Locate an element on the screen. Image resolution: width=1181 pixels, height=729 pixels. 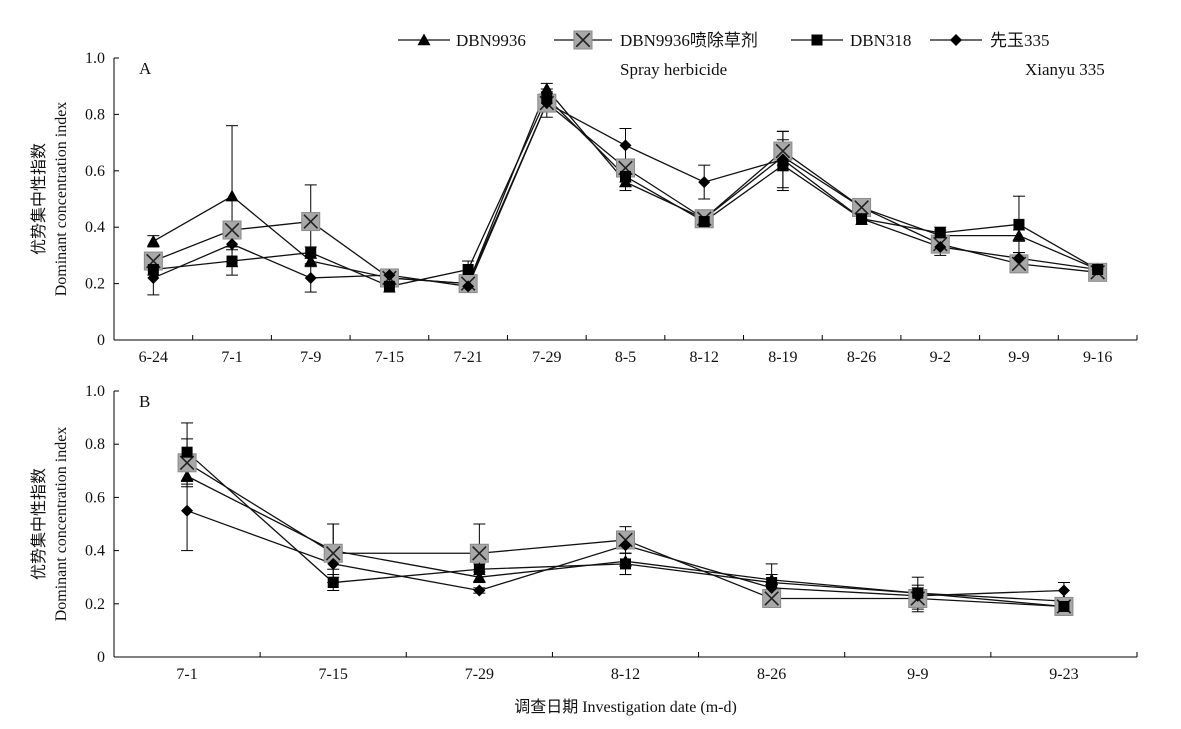
x-axis-title: 调查日期 Investigation date (m-d) is located at coordinates (625, 707).